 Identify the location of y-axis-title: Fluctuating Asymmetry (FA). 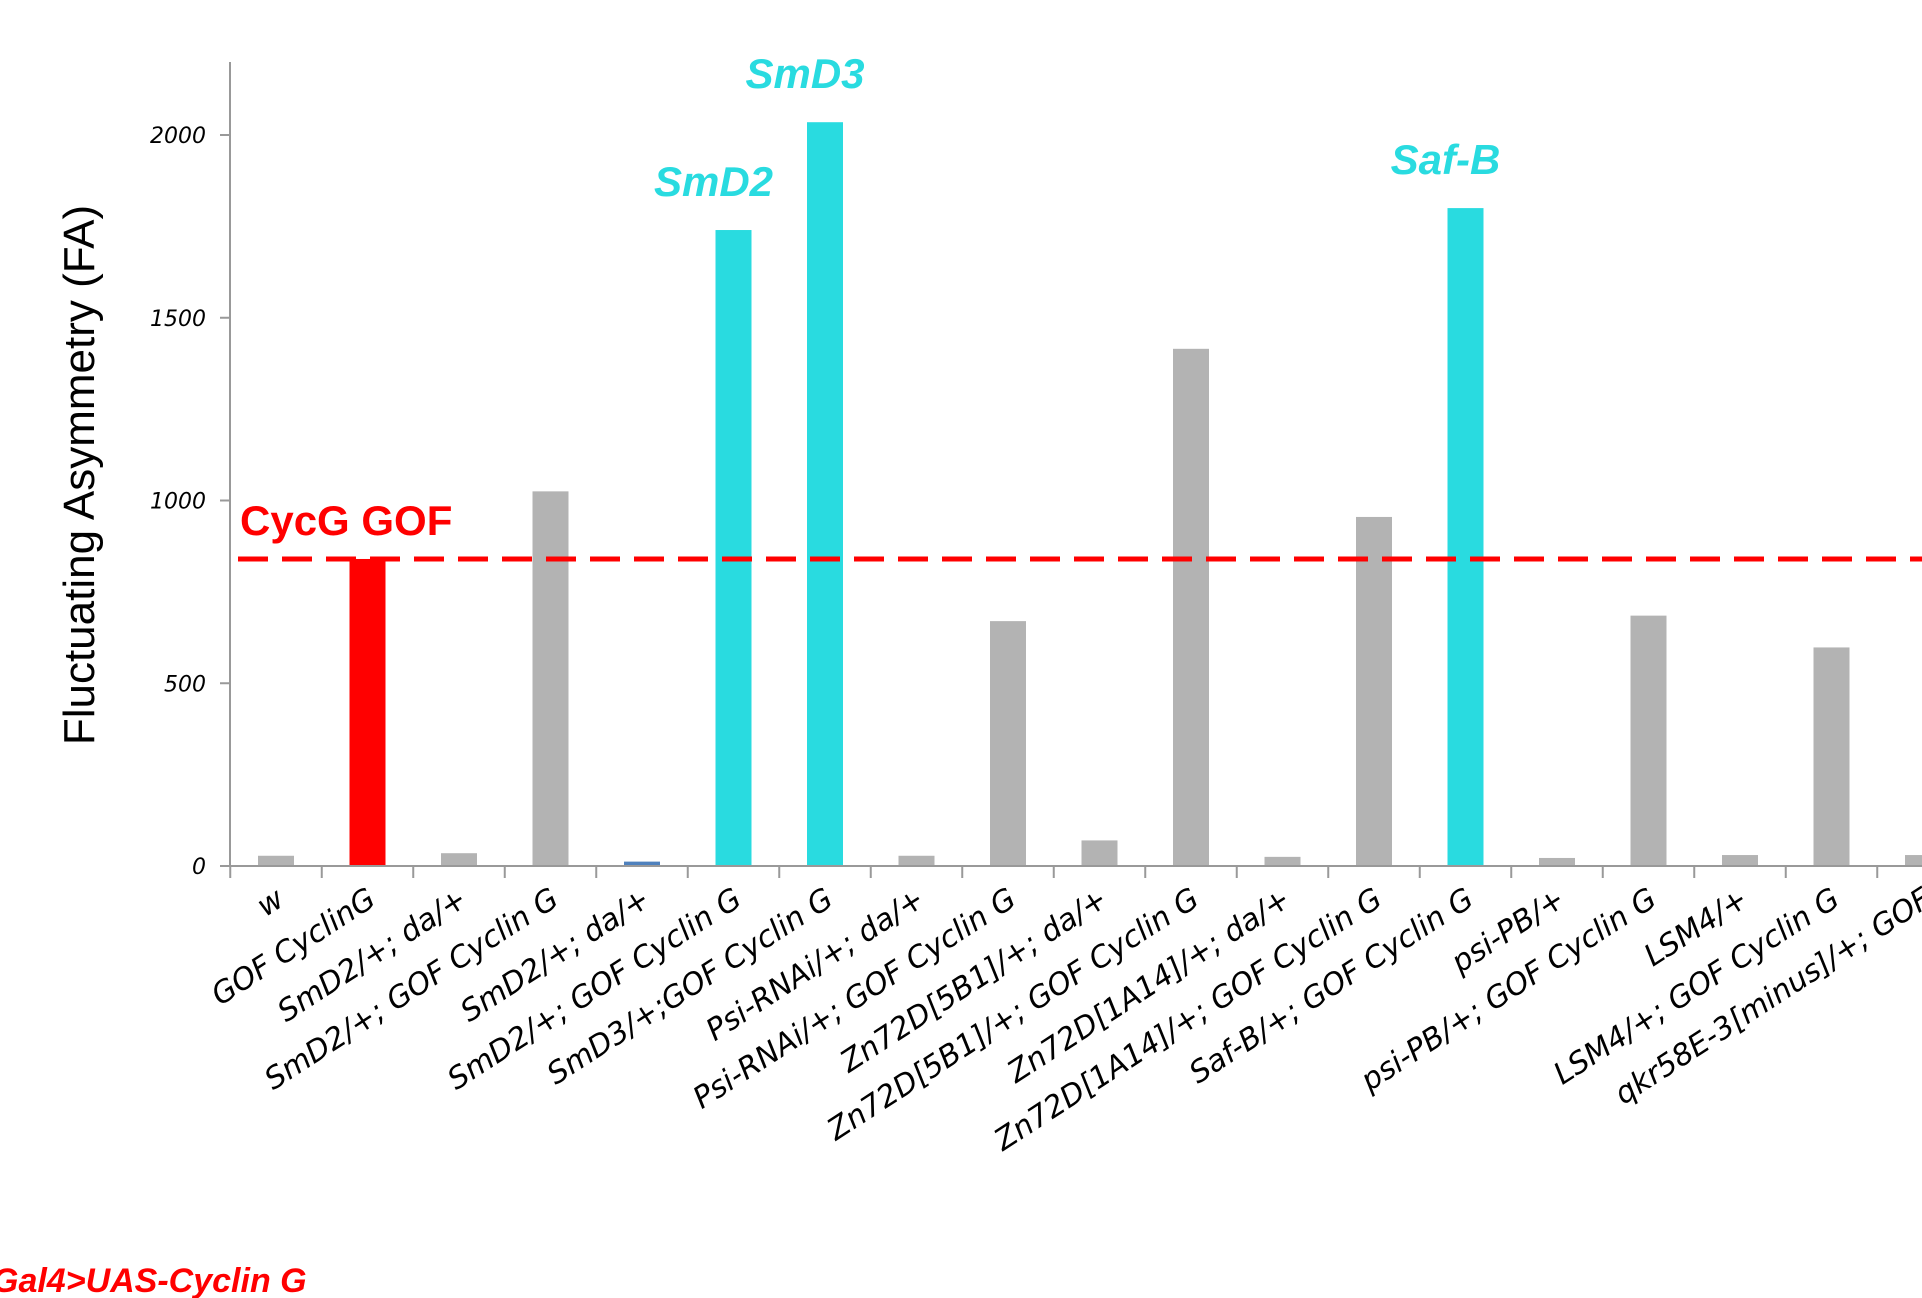
(79, 475).